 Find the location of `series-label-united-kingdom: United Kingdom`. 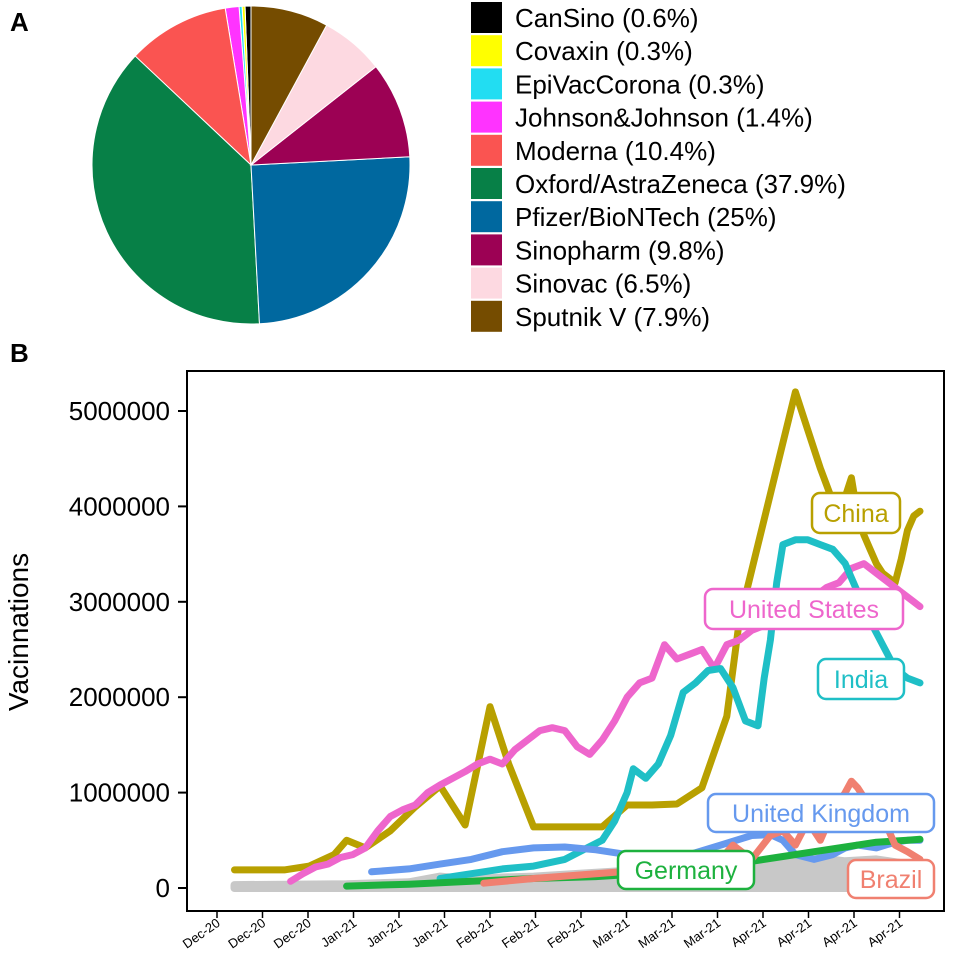

series-label-united-kingdom: United Kingdom is located at coordinates (821, 813).